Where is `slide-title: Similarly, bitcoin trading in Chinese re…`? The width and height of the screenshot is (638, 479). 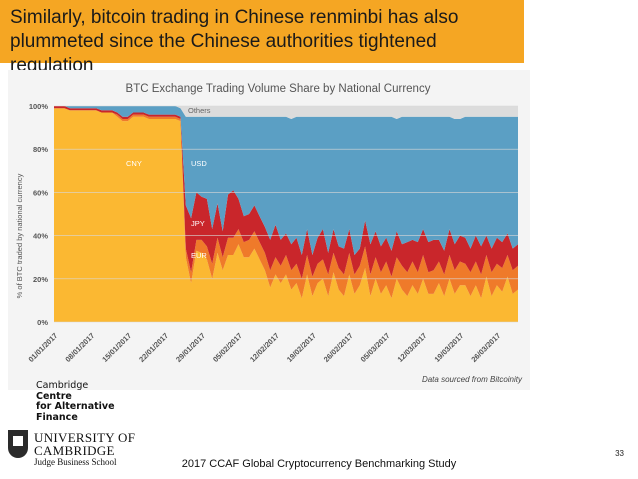 slide-title: Similarly, bitcoin trading in Chinese re… is located at coordinates (234, 41).